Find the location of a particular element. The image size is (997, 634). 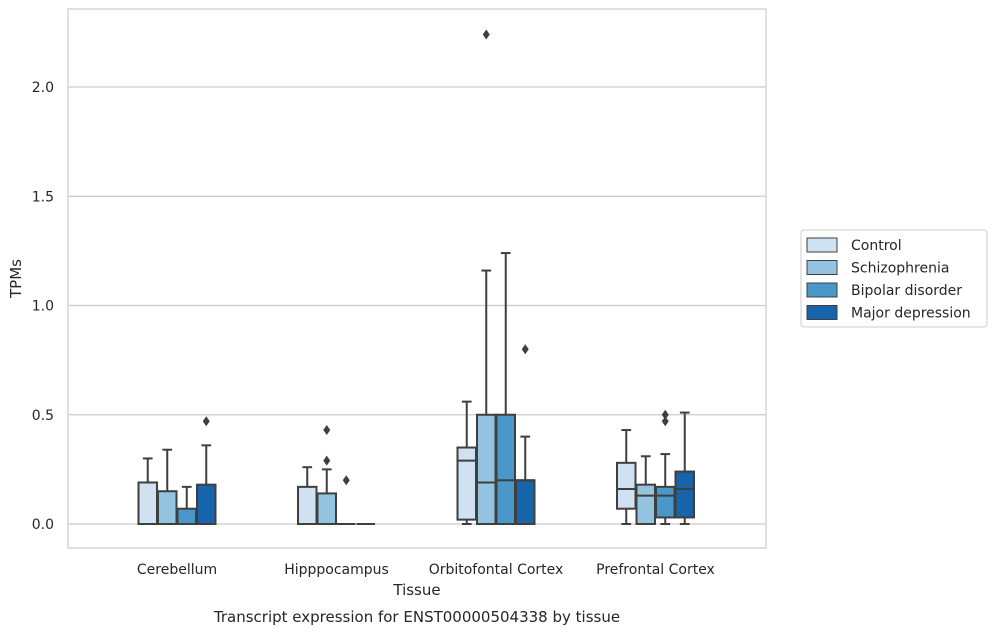

y-tick-label: 0.0 is located at coordinates (43, 525).